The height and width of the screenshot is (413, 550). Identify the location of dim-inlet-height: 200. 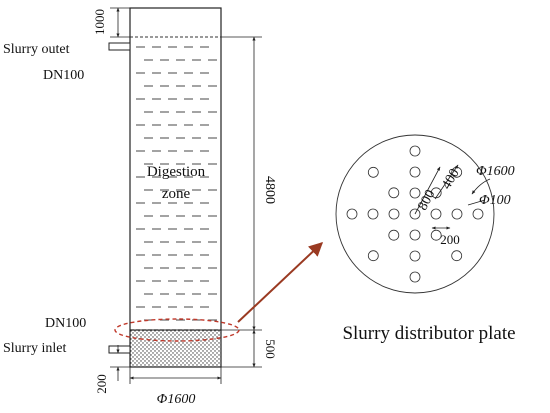
(112, 369).